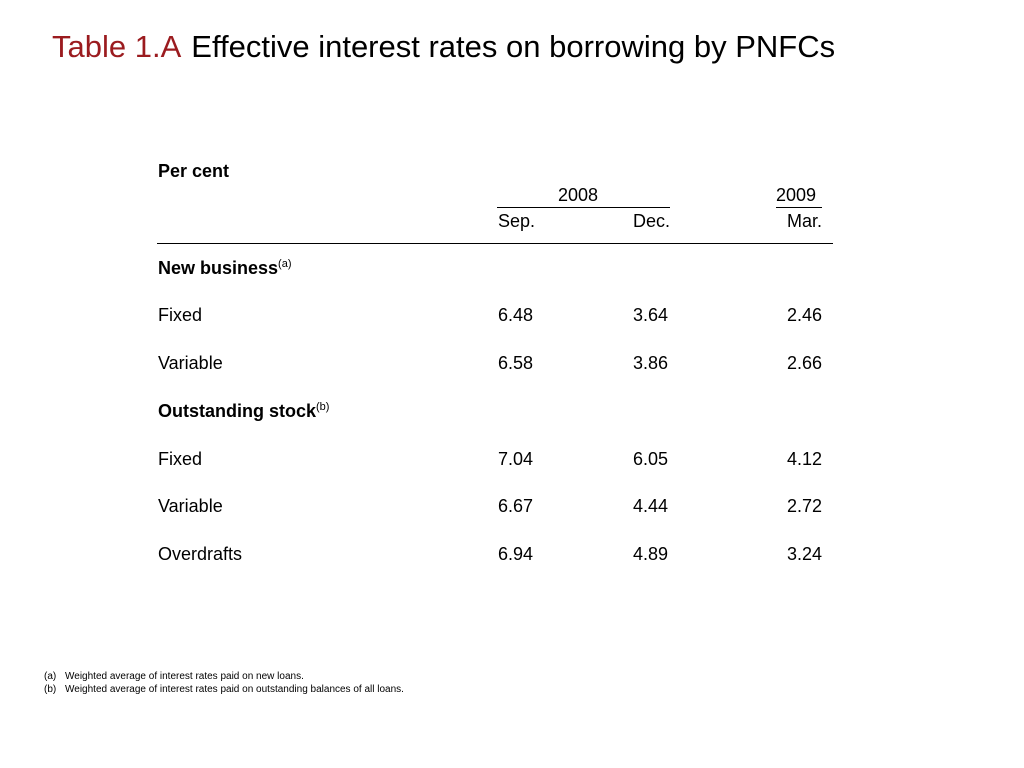 This screenshot has width=1024, height=768. Describe the element at coordinates (804, 459) in the screenshot. I see `value-mar: 4.12` at that location.